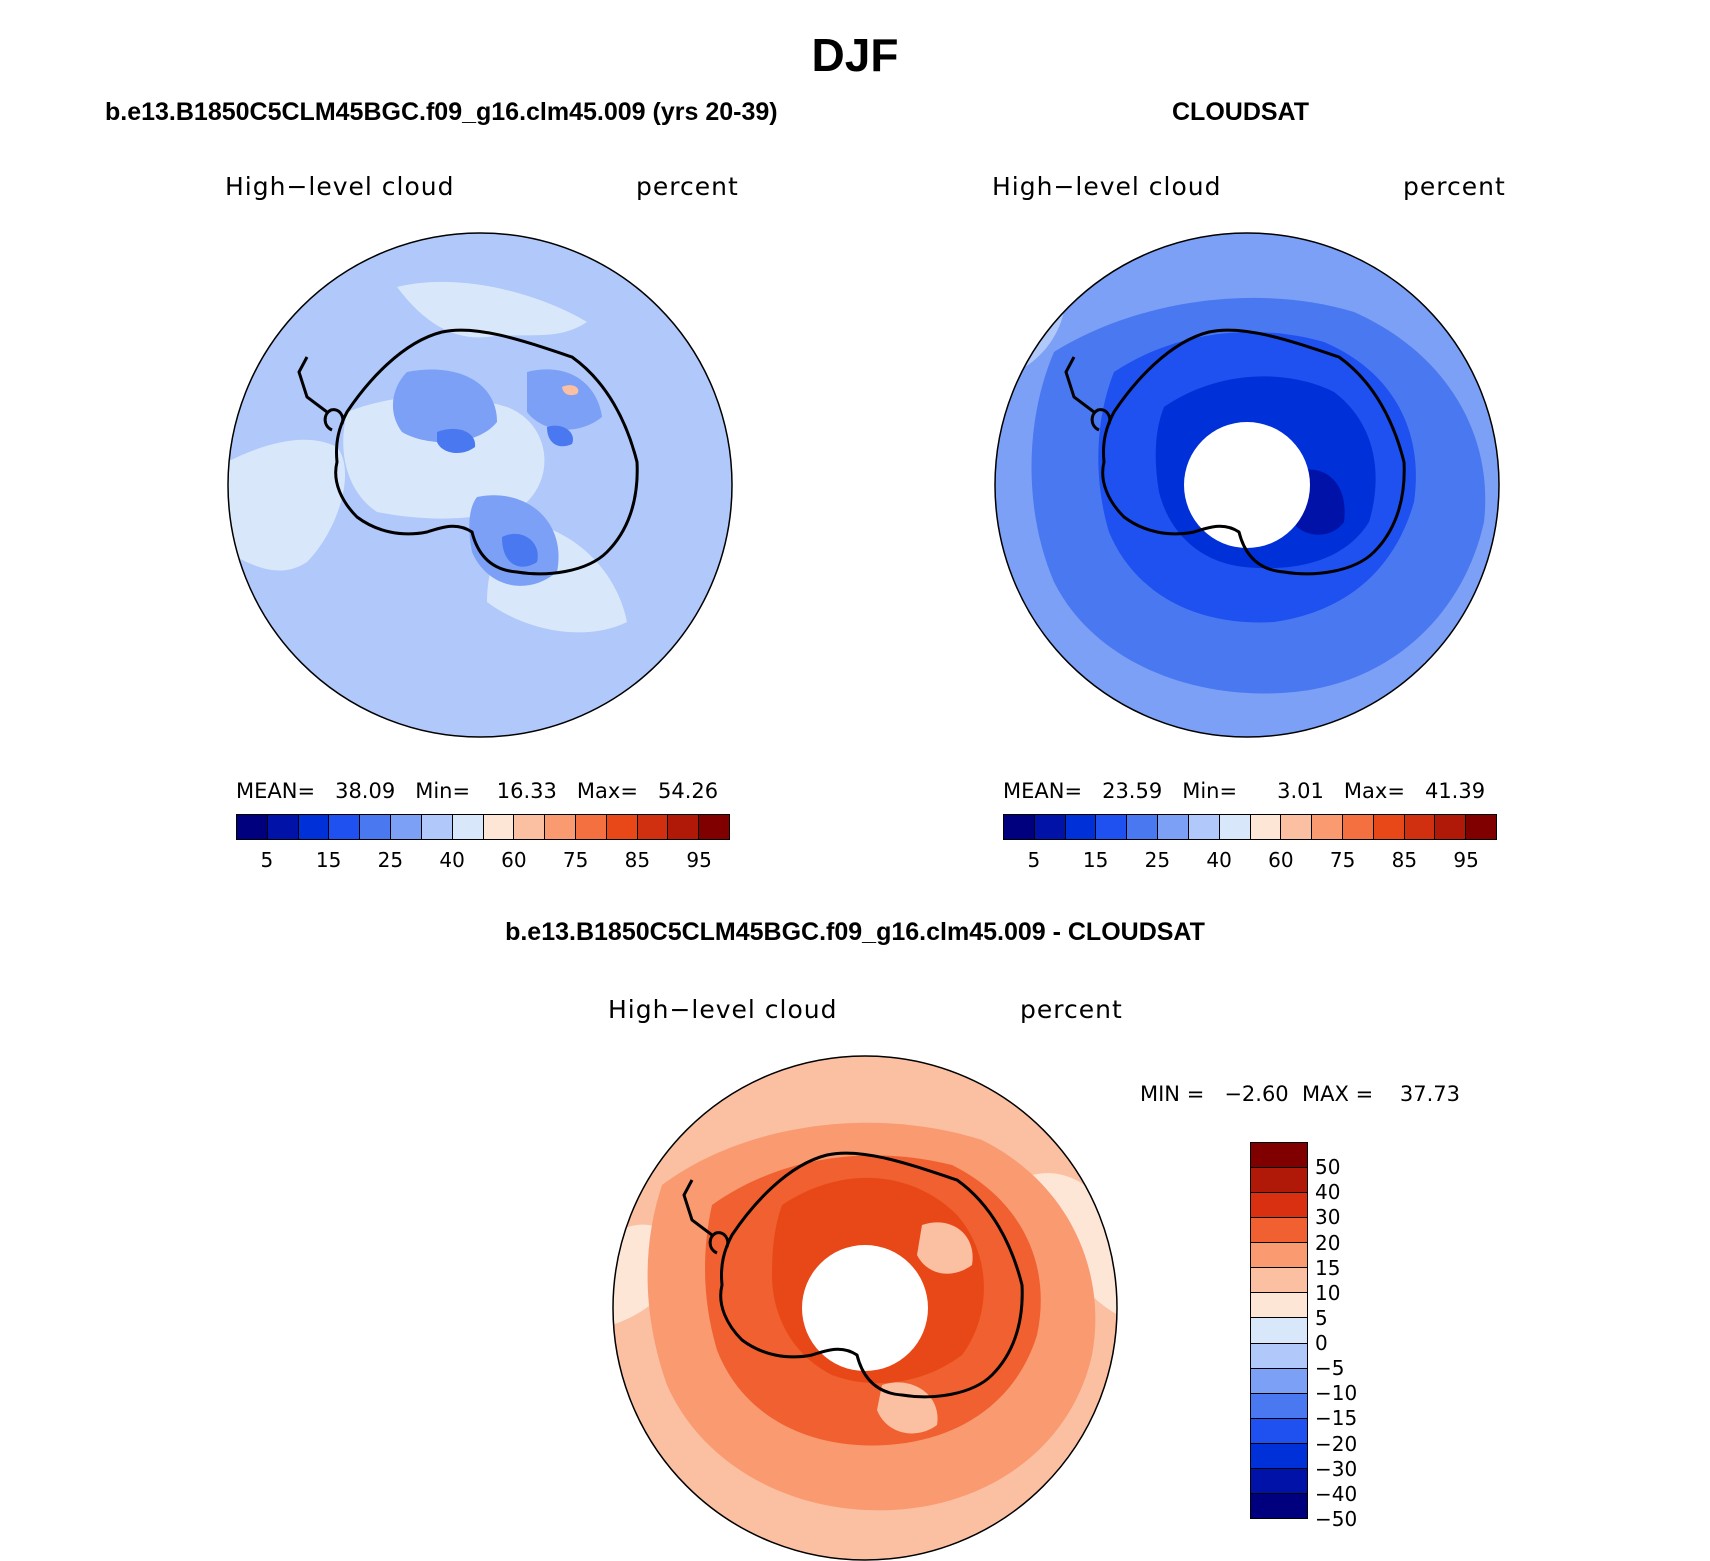  I want to click on panel3-colorbar-tick-label: 40, so click(1328, 1192).